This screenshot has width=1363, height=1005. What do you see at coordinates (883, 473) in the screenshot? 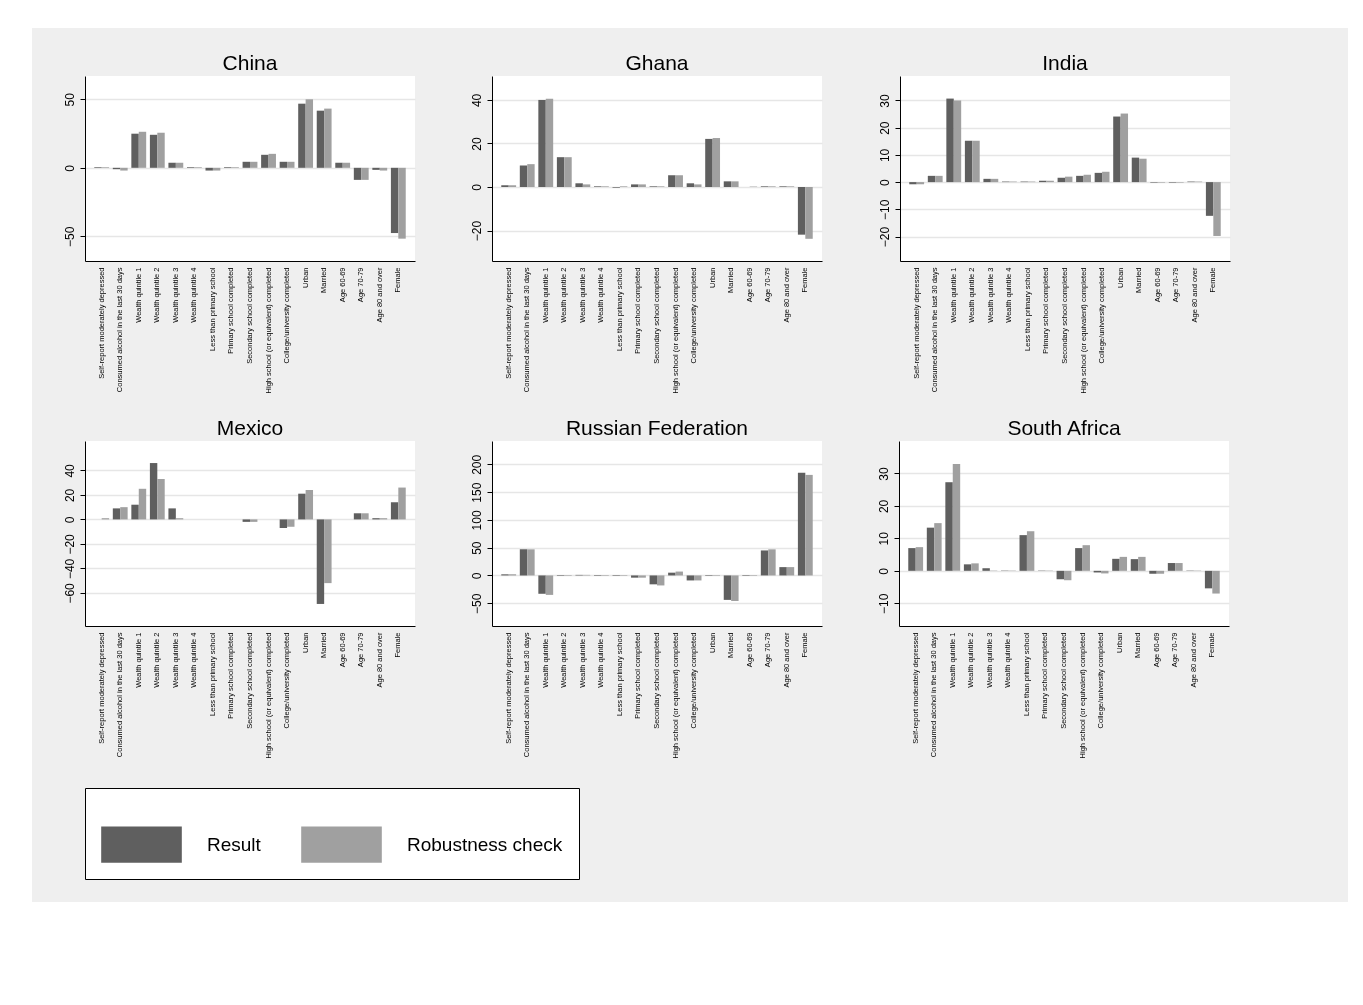
I see `y-tick-label: 30` at bounding box center [883, 473].